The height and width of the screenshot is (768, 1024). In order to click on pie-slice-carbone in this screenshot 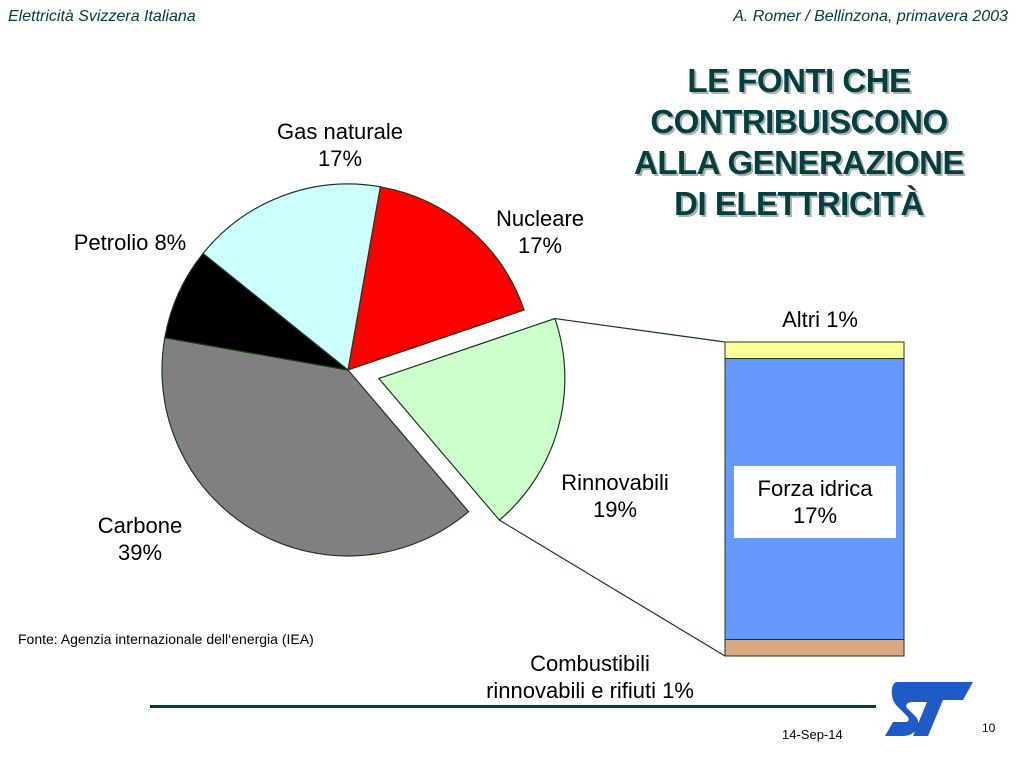, I will do `click(315, 447)`.